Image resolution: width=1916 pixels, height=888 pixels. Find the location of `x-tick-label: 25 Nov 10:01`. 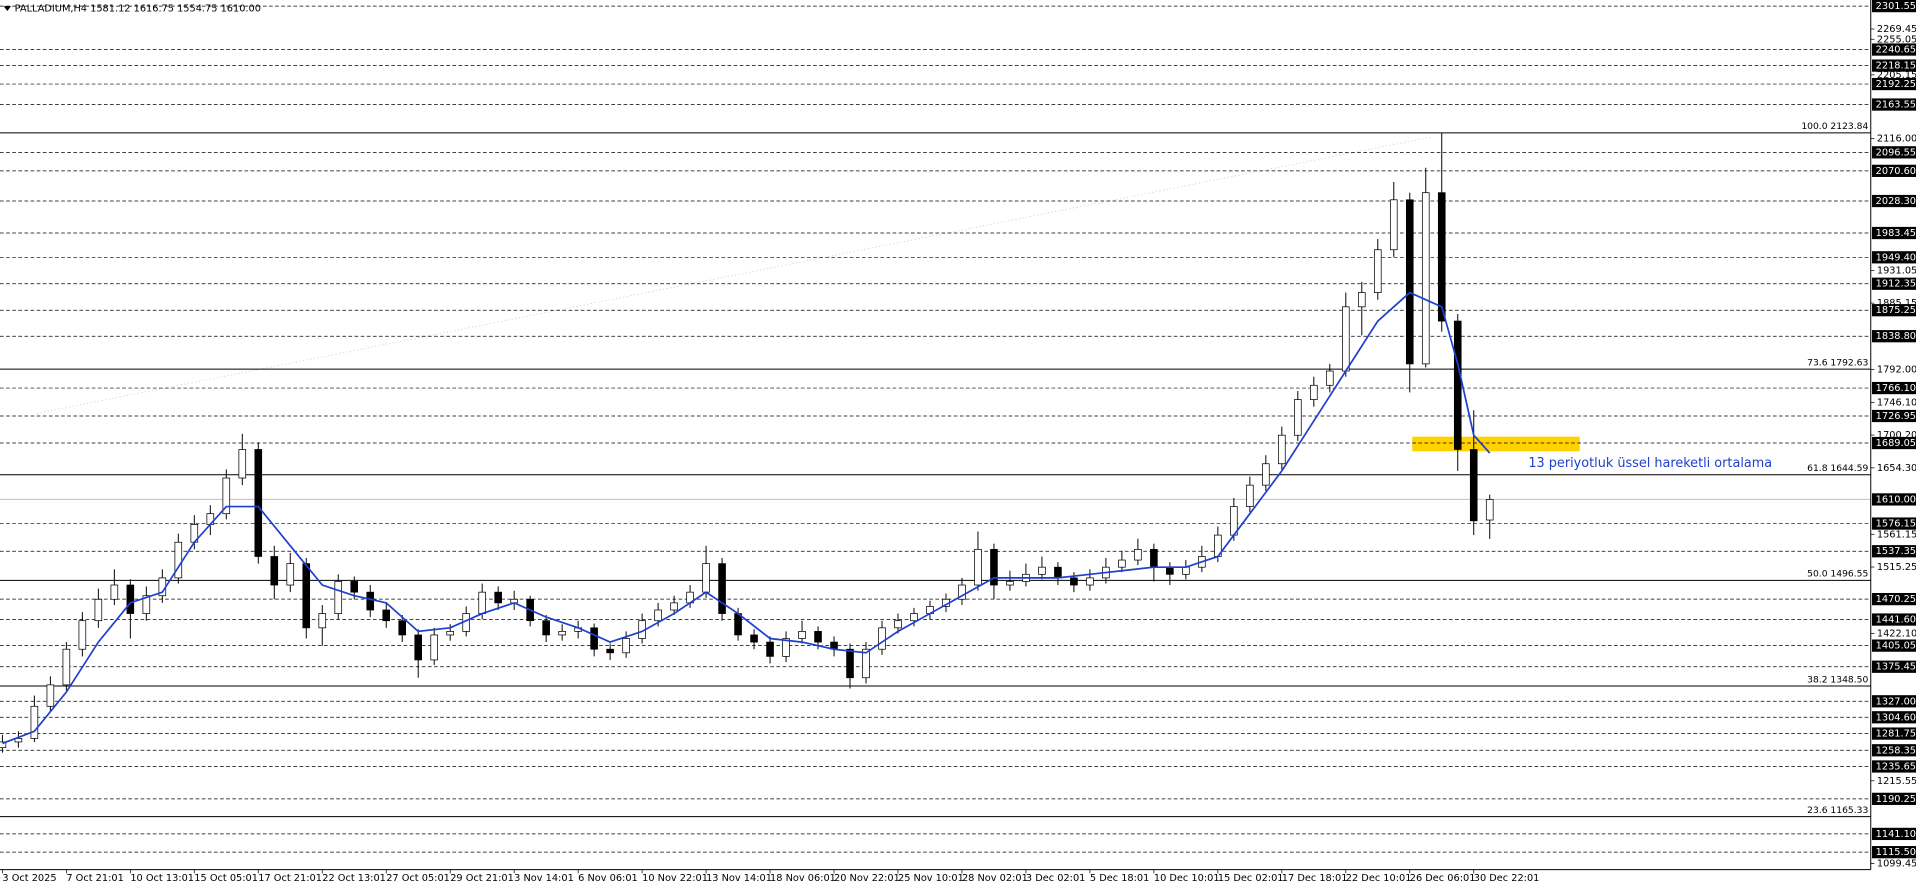

x-tick-label: 25 Nov 10:01 is located at coordinates (931, 878).